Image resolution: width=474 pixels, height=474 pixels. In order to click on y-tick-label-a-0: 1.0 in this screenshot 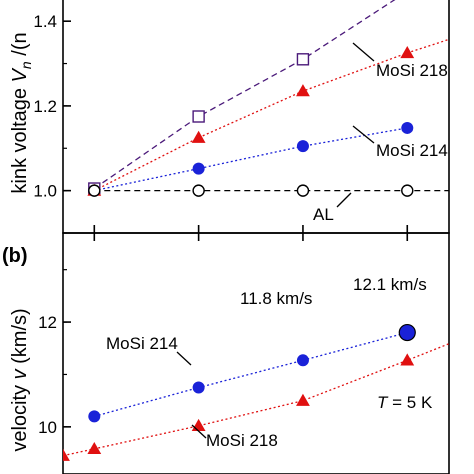, I will do `click(45, 191)`.